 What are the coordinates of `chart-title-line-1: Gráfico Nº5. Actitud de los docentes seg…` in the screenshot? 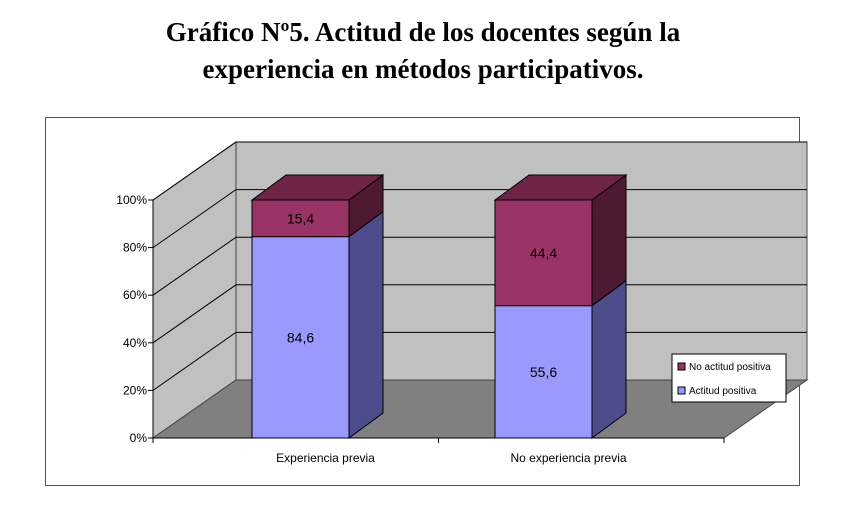 It's located at (423, 32).